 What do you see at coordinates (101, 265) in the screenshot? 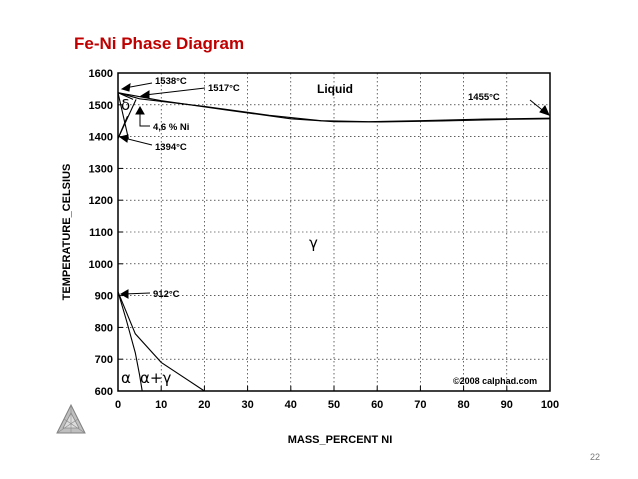
I see `y-tick-label: 1000` at bounding box center [101, 265].